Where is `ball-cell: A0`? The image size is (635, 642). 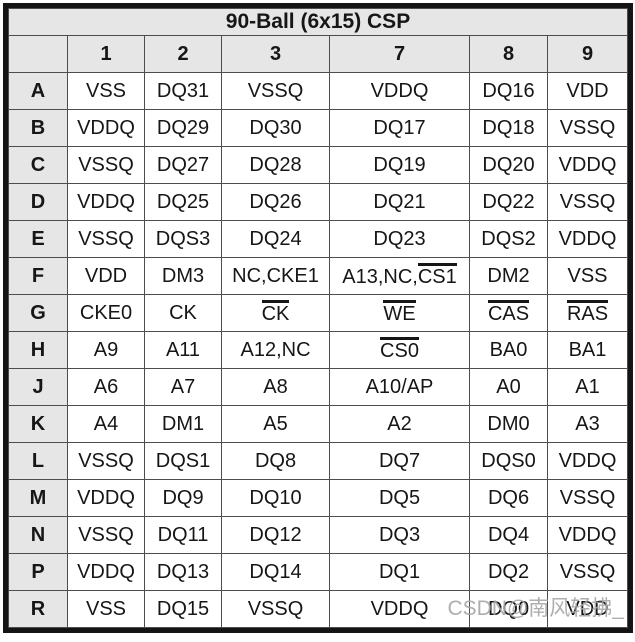 ball-cell: A0 is located at coordinates (508, 387).